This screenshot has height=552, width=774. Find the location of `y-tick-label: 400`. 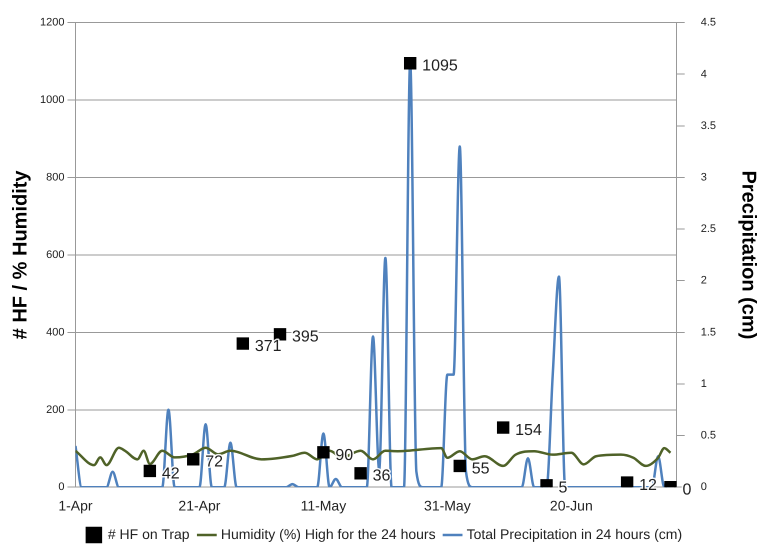

y-tick-label: 400 is located at coordinates (55, 332).